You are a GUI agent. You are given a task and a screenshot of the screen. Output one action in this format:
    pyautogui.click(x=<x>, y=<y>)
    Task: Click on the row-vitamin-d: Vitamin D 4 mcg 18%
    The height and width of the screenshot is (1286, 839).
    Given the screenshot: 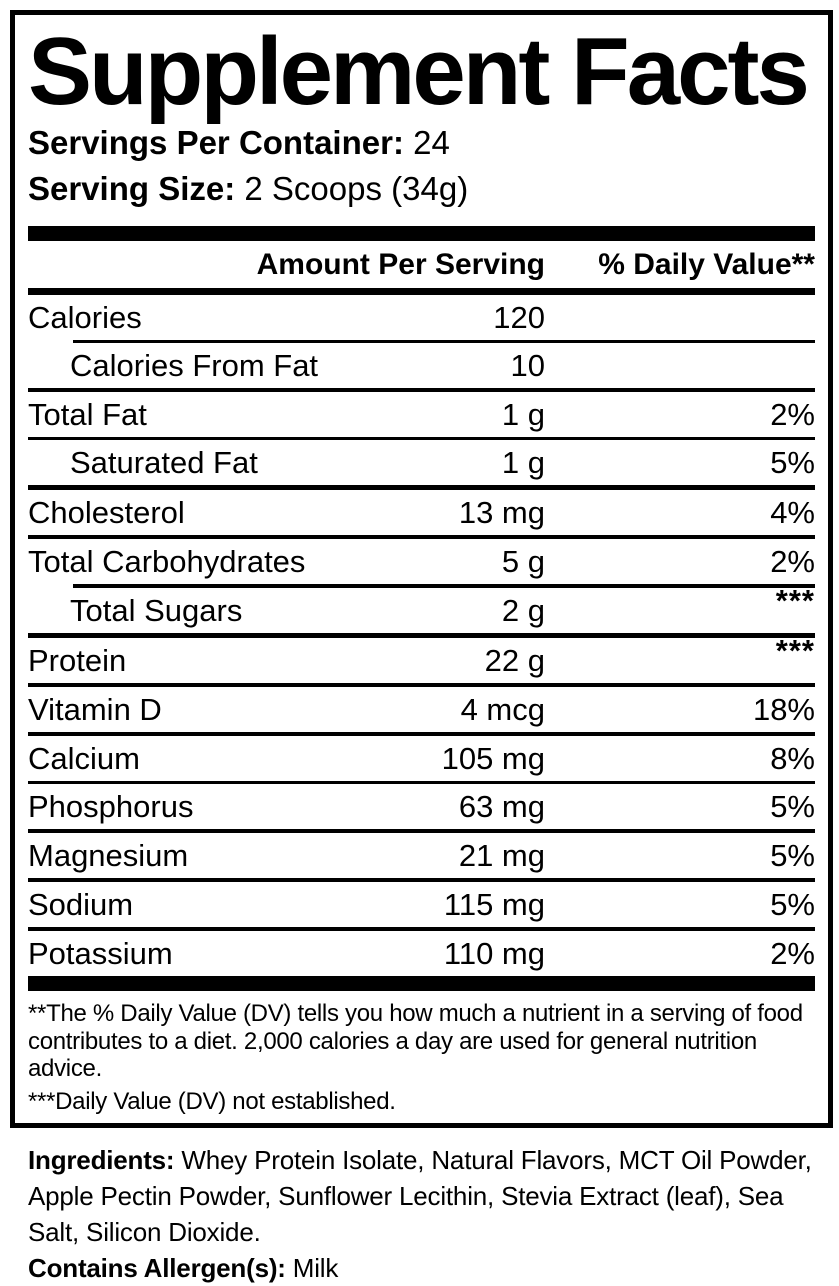 What is the action you would take?
    pyautogui.click(x=421, y=709)
    